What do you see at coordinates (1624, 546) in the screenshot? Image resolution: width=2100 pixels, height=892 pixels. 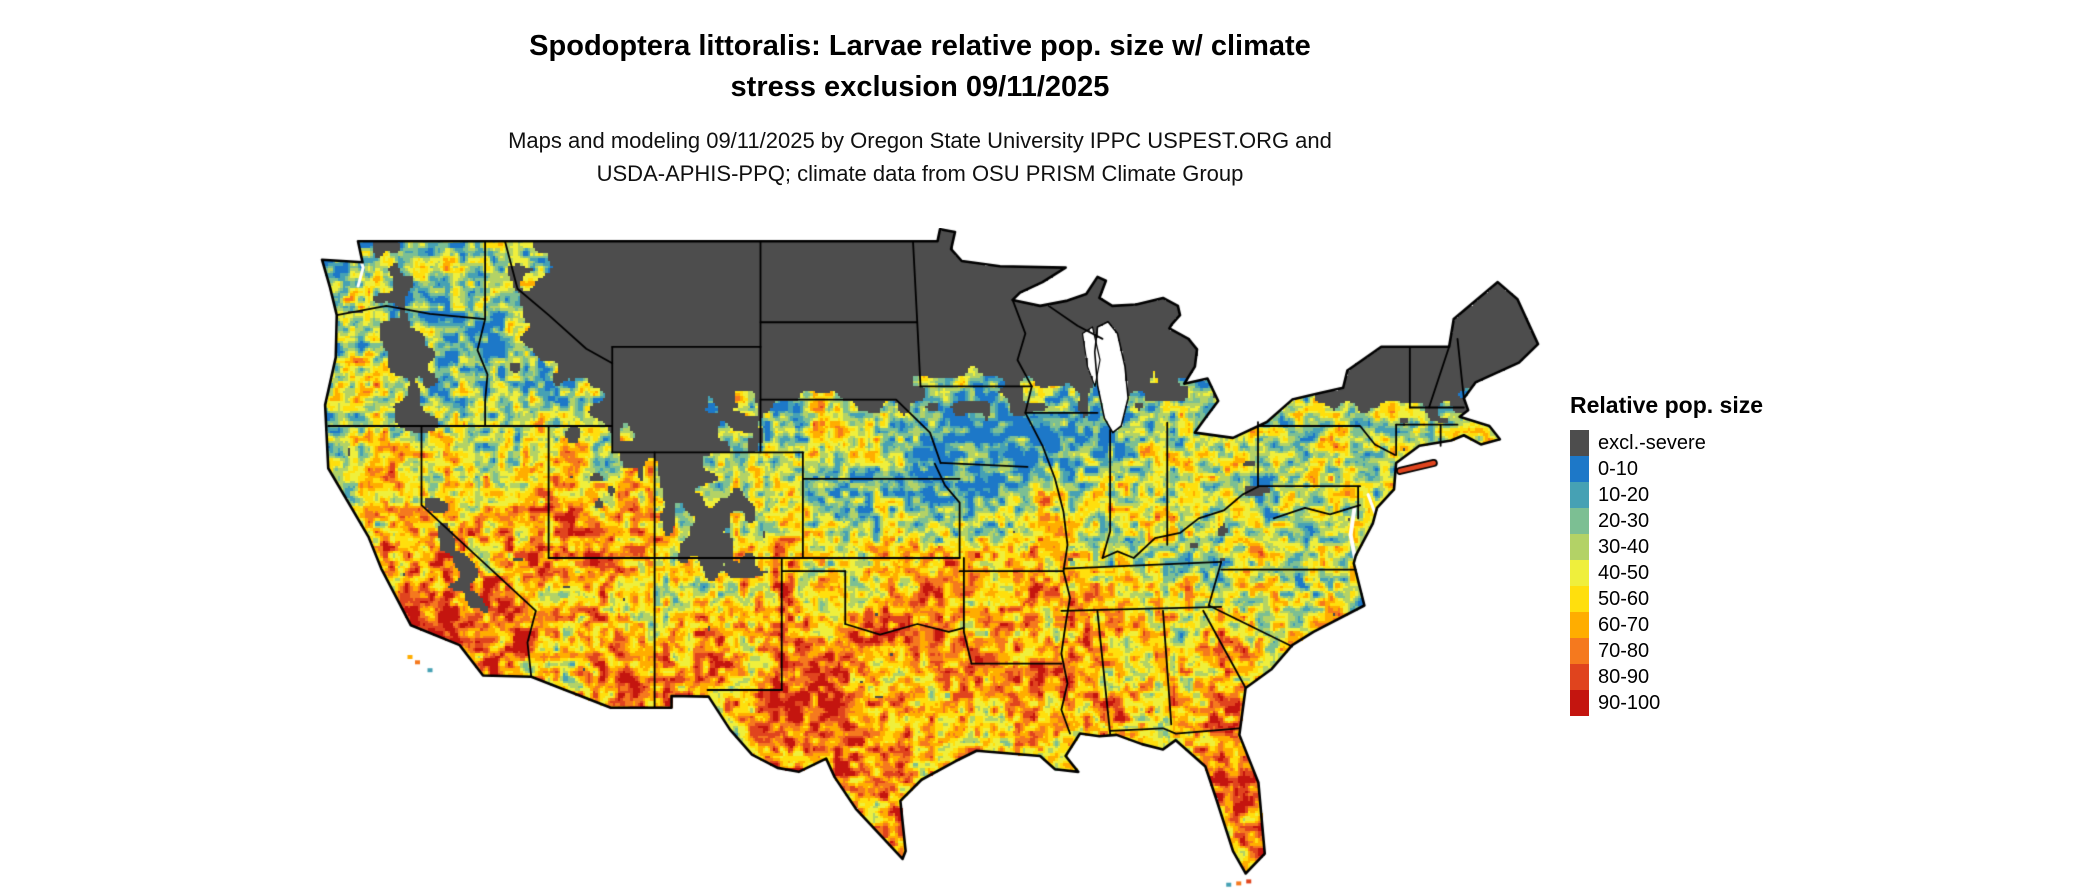 I see `legend-label: 30-40` at bounding box center [1624, 546].